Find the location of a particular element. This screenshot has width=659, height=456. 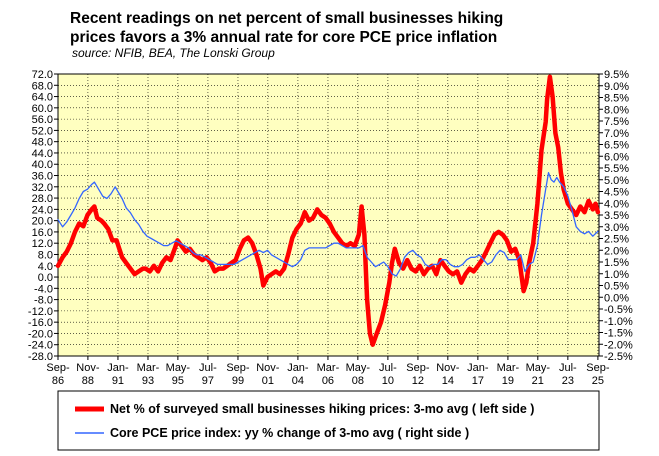

left-tick-label: 72.0 is located at coordinates (42, 75).